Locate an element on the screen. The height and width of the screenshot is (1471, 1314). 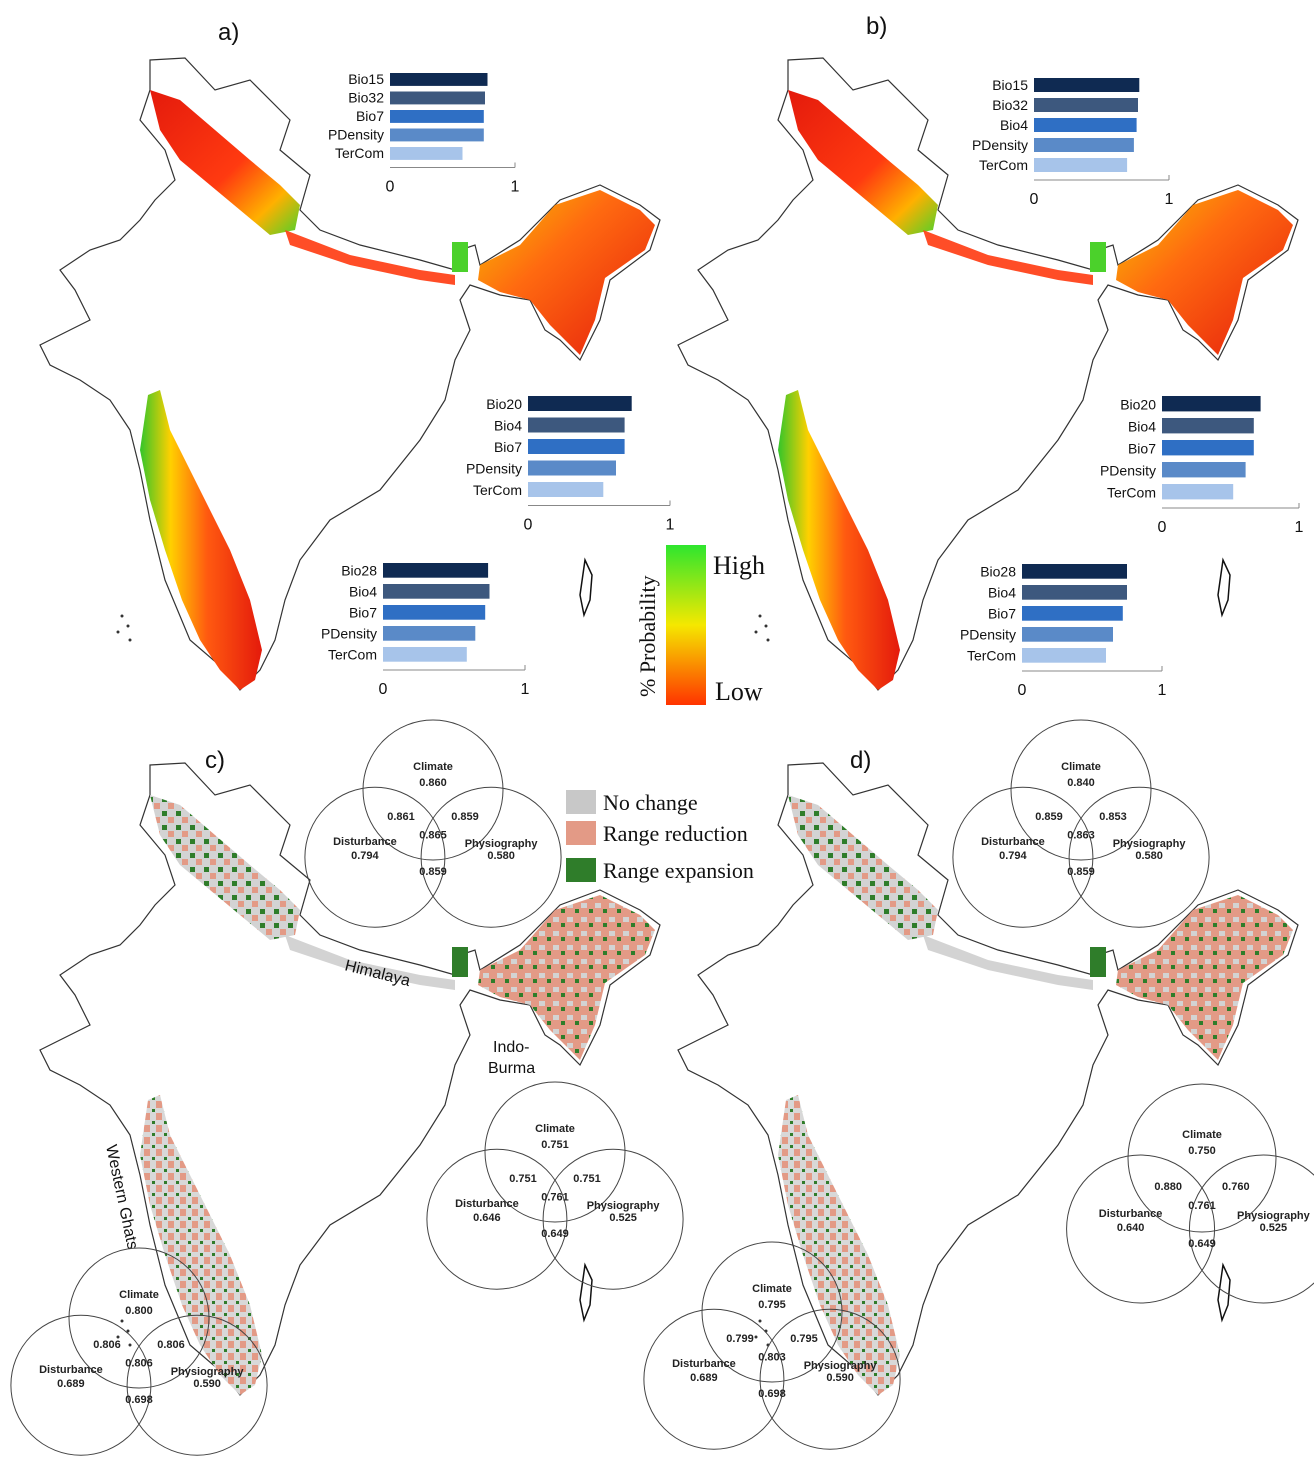
venn-center-all: 0.806 is located at coordinates (139, 1363).